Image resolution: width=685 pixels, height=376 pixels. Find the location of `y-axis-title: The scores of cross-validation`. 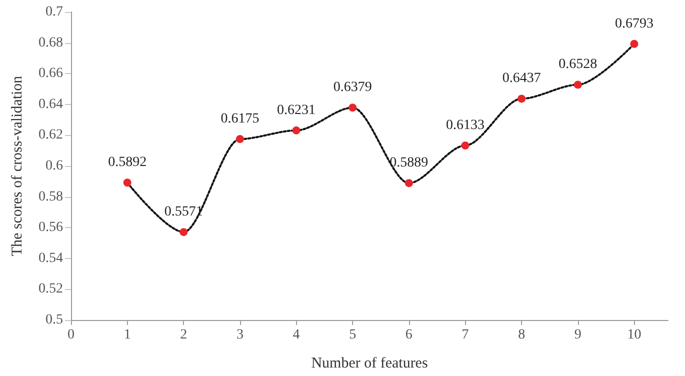

y-axis-title: The scores of cross-validation is located at coordinates (18, 165).